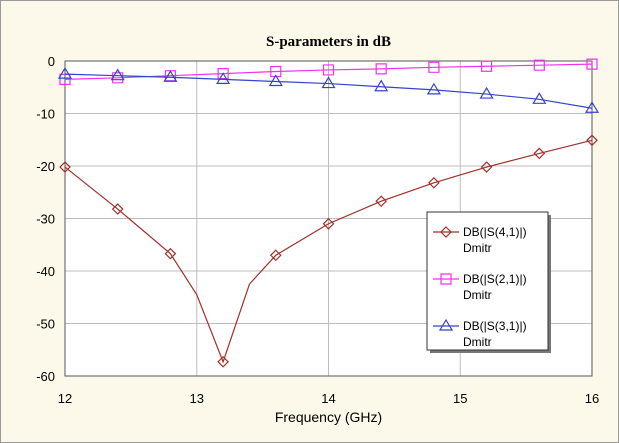 Image resolution: width=619 pixels, height=443 pixels. Describe the element at coordinates (328, 417) in the screenshot. I see `x-axis-label: Frequency (GHz)` at that location.